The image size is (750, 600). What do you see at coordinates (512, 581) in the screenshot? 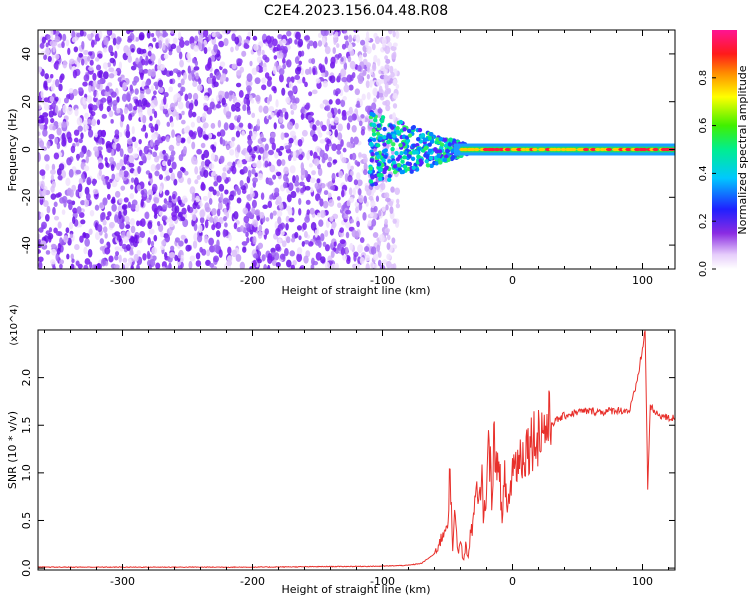
I see `snr-xtick-label: 0` at bounding box center [512, 581].